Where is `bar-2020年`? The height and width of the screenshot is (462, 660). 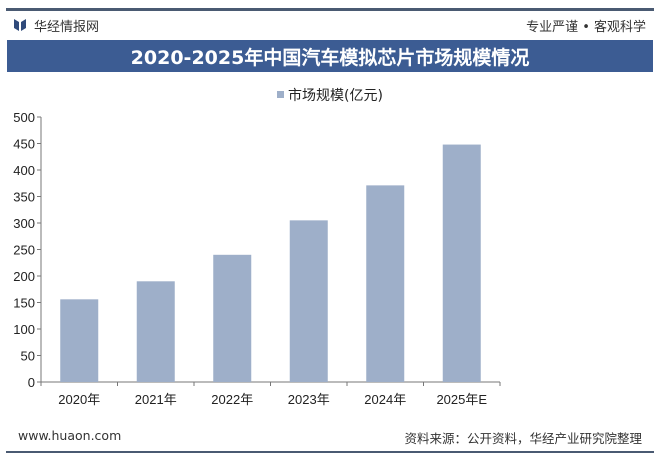 bar-2020年 is located at coordinates (79, 340).